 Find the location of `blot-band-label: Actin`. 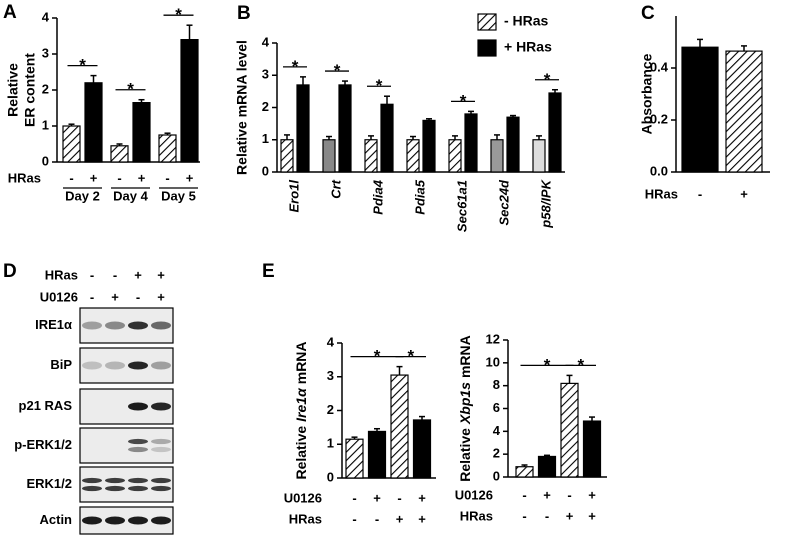

blot-band-label: Actin is located at coordinates (56, 519).